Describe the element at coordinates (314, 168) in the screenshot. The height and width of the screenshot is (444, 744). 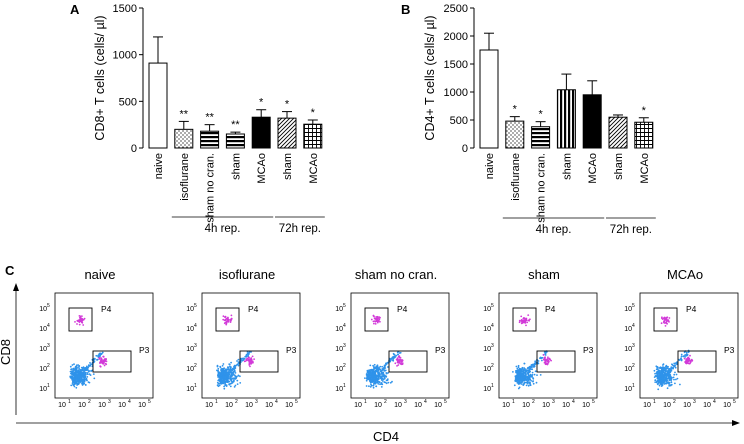
I see `category-label: MCAo` at that location.